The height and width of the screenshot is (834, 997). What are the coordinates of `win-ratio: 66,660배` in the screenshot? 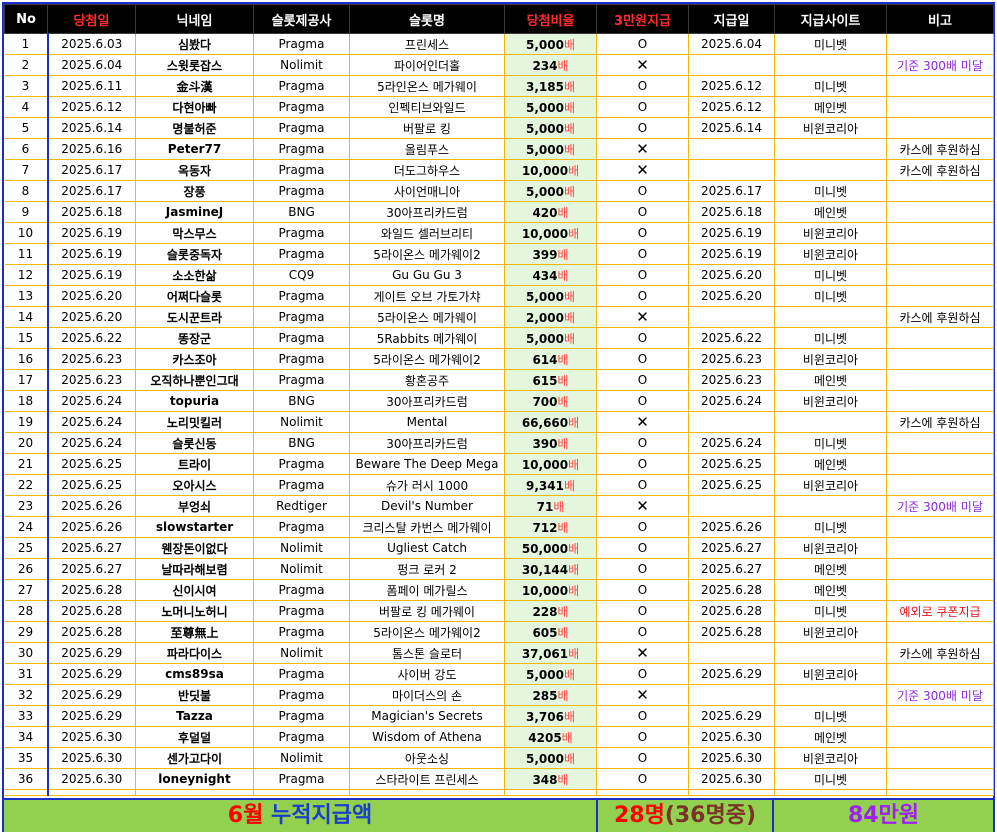 It's located at (550, 422).